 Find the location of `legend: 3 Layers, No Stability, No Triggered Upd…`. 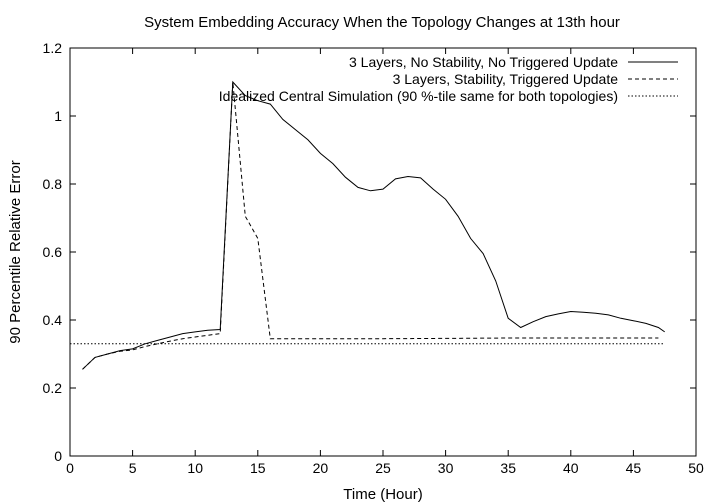

legend: 3 Layers, No Stability, No Triggered Upd… is located at coordinates (448, 79).